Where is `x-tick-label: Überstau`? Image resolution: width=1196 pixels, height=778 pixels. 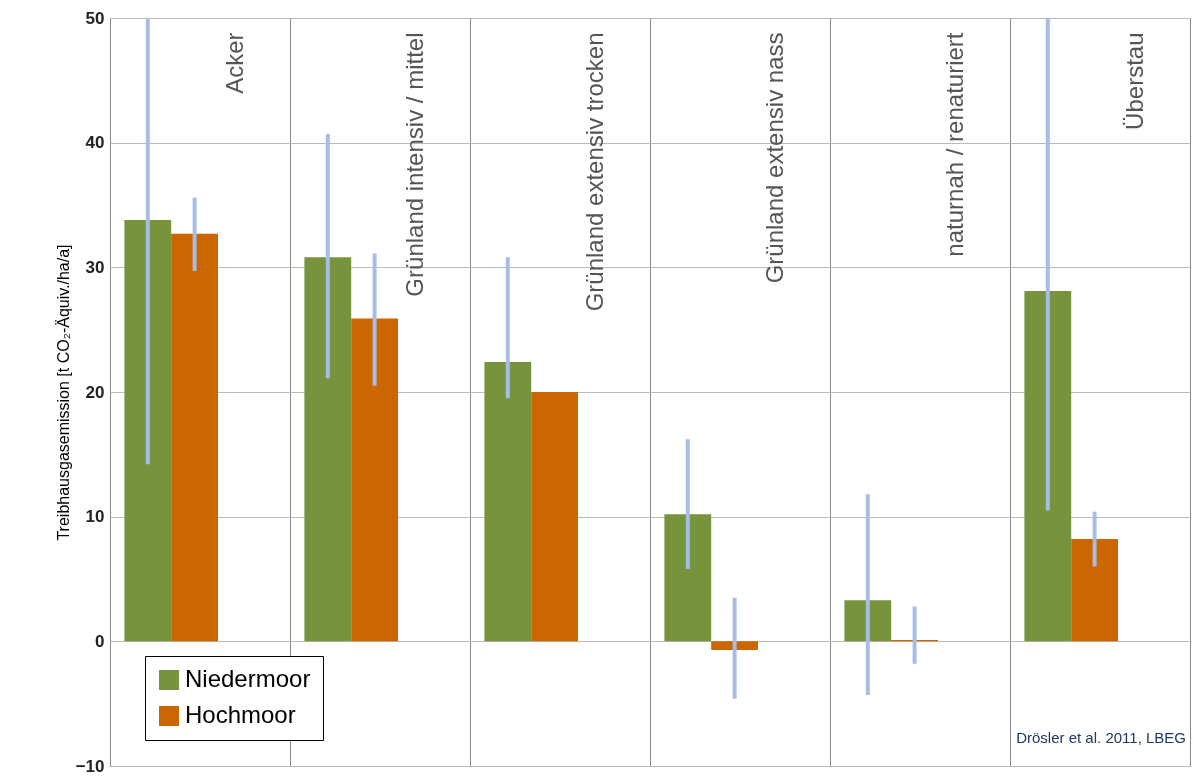 x-tick-label: Überstau is located at coordinates (1134, 81).